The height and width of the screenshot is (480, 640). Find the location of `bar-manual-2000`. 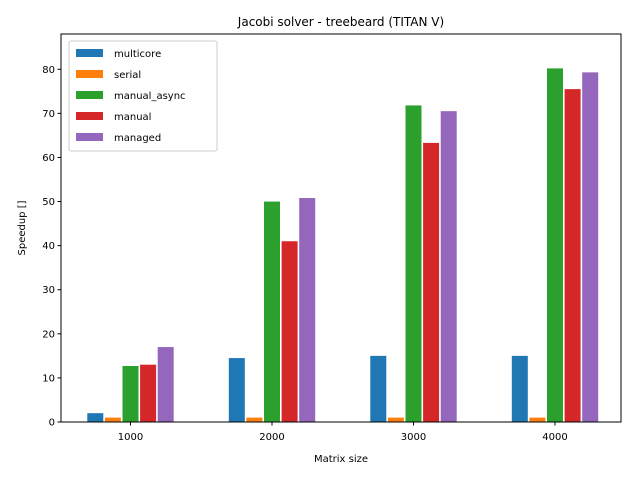

bar-manual-2000 is located at coordinates (289, 331).